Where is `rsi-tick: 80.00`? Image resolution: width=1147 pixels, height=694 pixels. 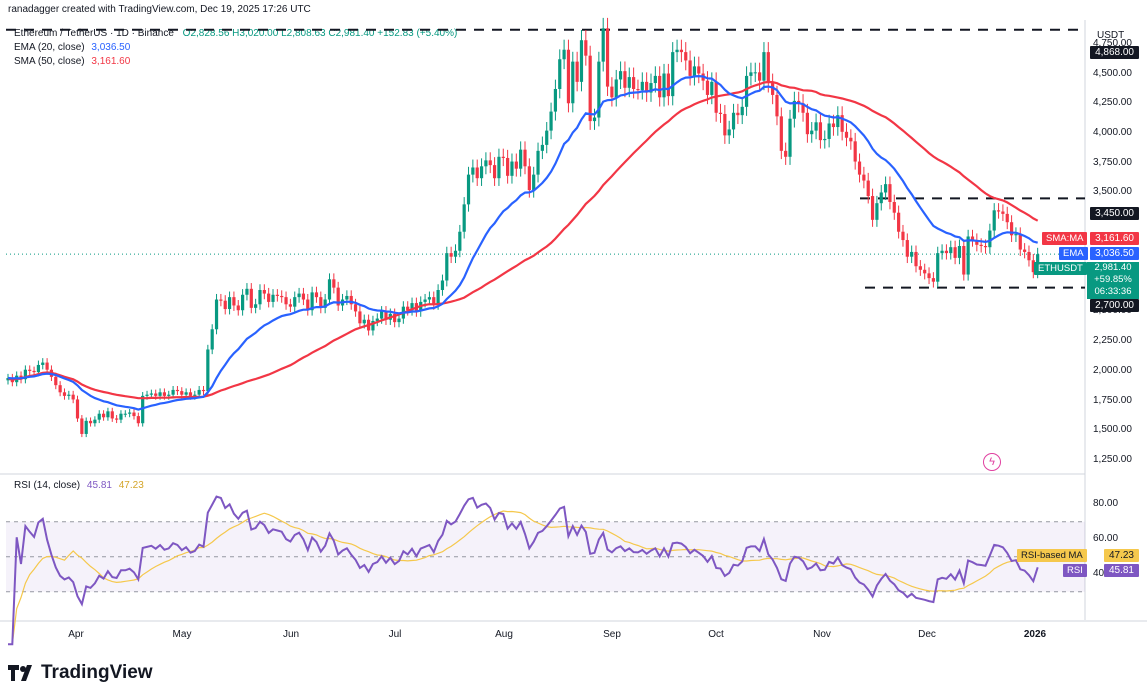 rsi-tick: 80.00 is located at coordinates (1106, 504).